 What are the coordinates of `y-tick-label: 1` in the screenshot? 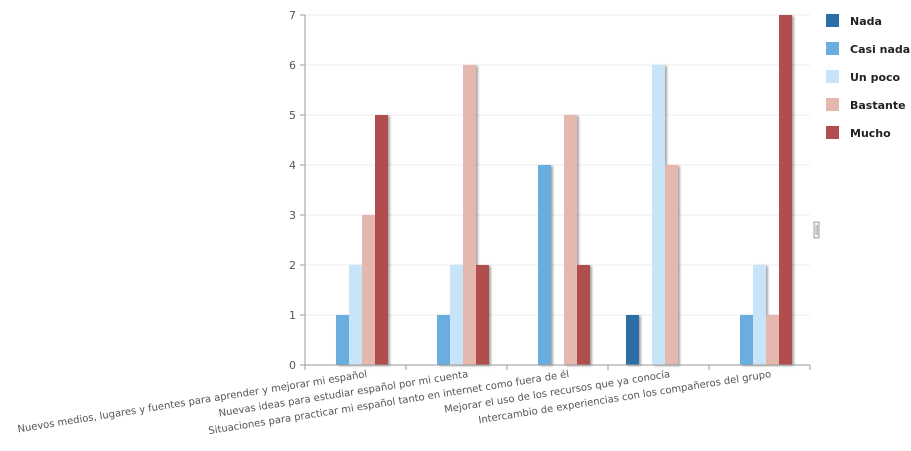 It's located at (292, 315).